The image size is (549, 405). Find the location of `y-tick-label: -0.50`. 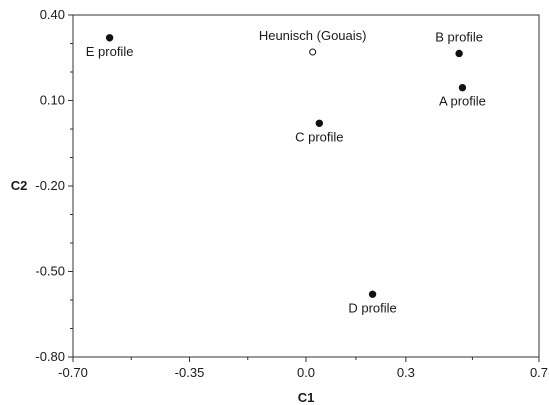

y-tick-label: -0.50 is located at coordinates (50, 271).